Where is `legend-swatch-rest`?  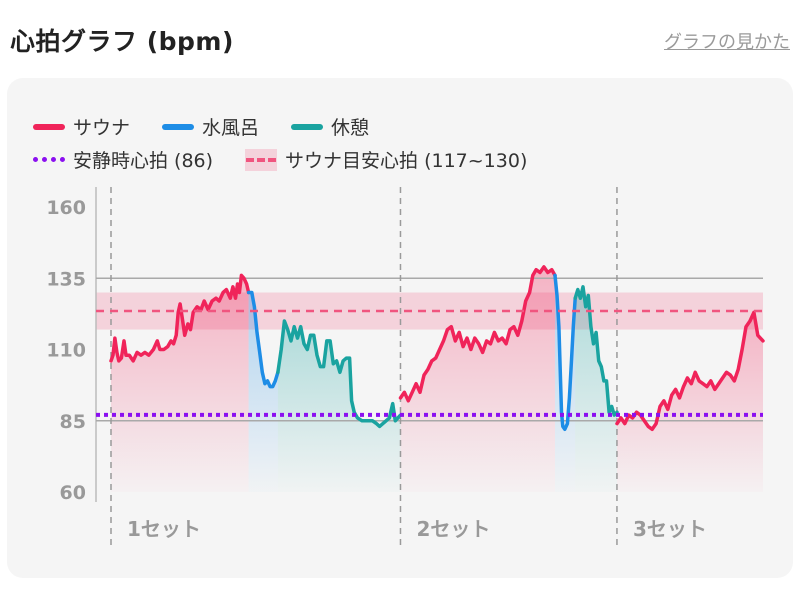
legend-swatch-rest is located at coordinates (307, 126).